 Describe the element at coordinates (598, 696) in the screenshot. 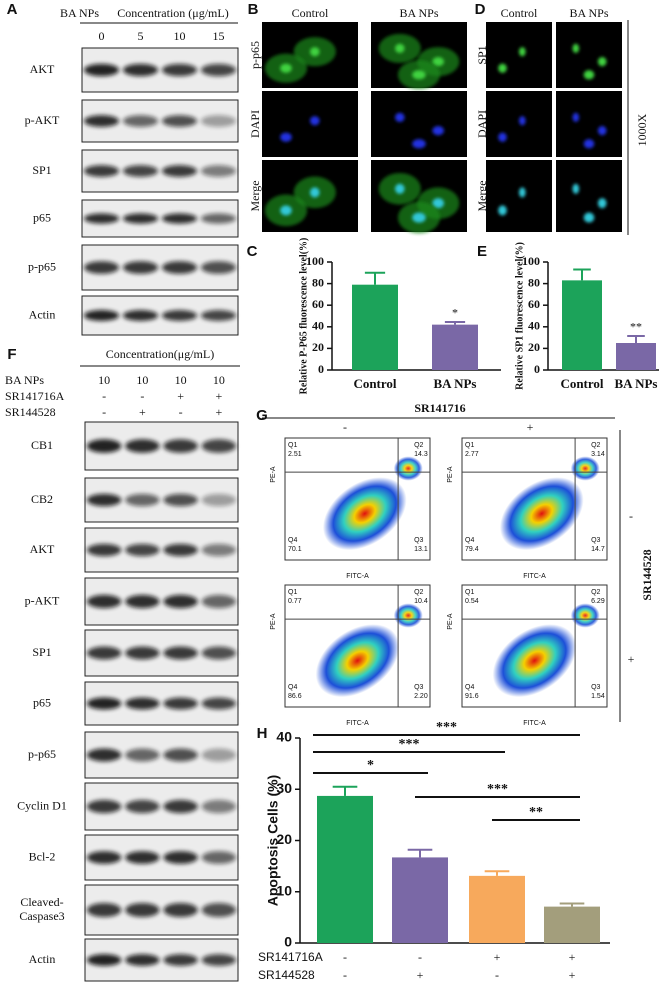

I see `quadrant-value: 1.54` at that location.